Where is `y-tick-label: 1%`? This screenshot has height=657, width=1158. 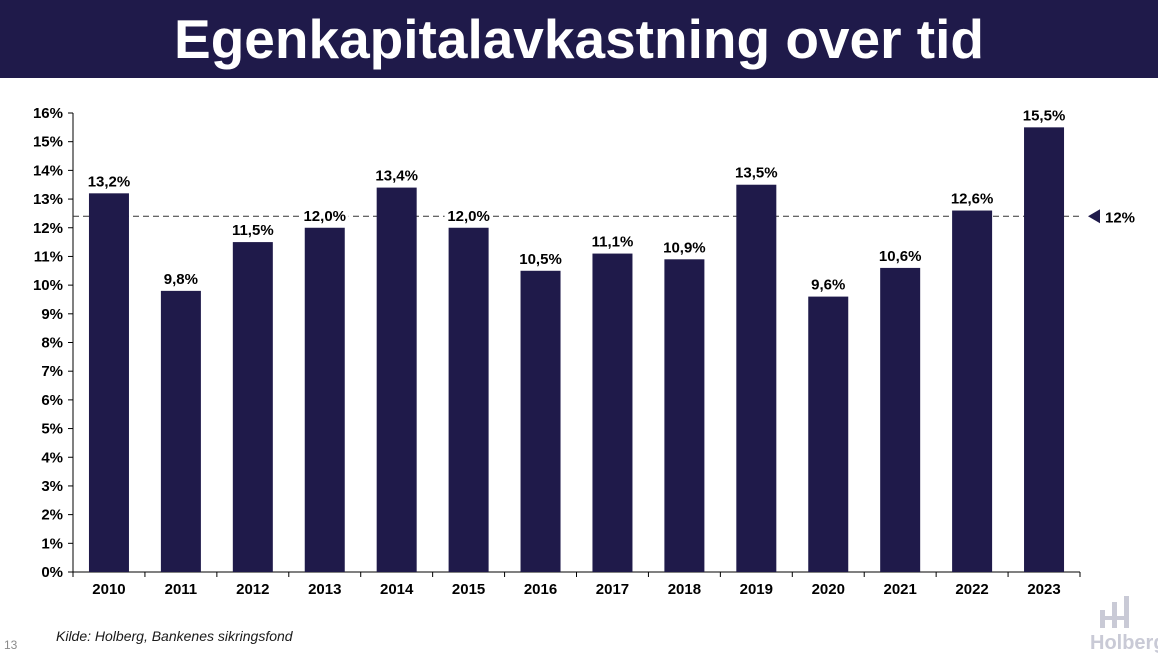
y-tick-label: 1% is located at coordinates (52, 543).